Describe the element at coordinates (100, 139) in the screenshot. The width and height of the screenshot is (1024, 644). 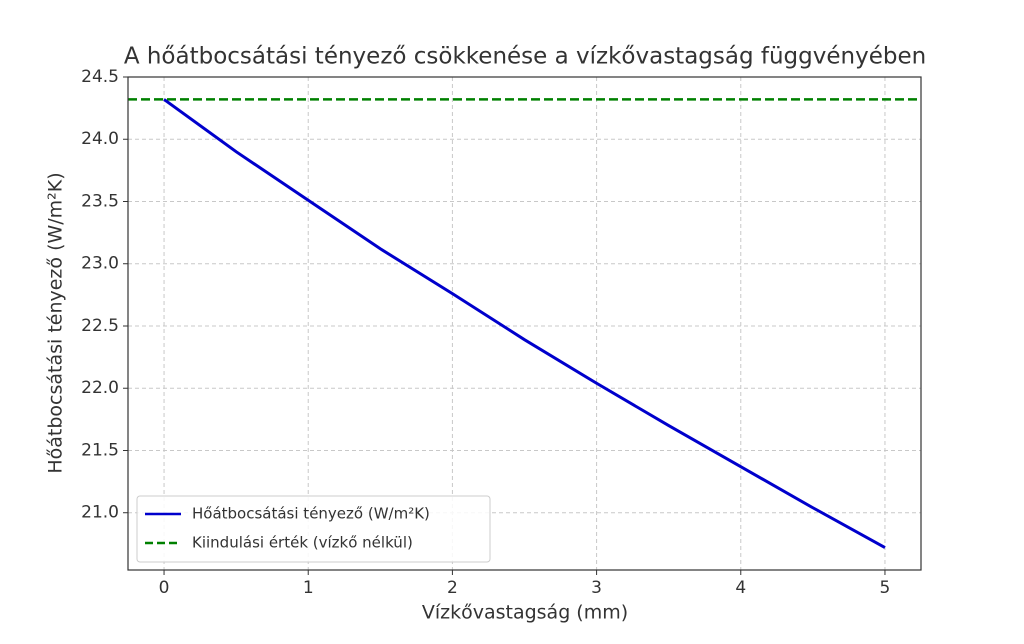
I see `y-tick-label: 24.0` at that location.